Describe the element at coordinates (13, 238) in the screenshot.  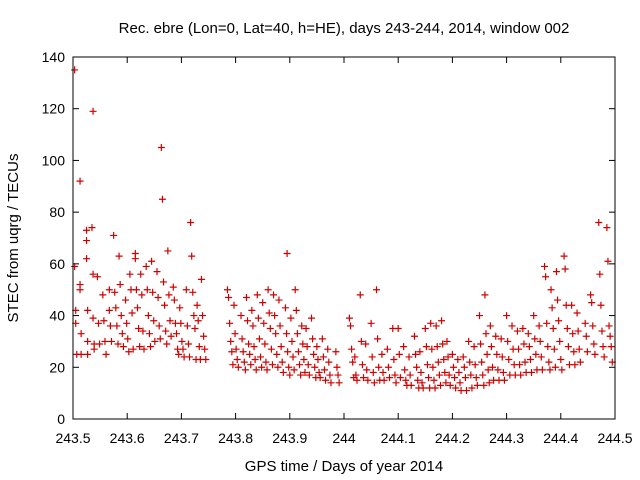
I see `y-axis-label: STEC from uqrg / TECUs` at that location.